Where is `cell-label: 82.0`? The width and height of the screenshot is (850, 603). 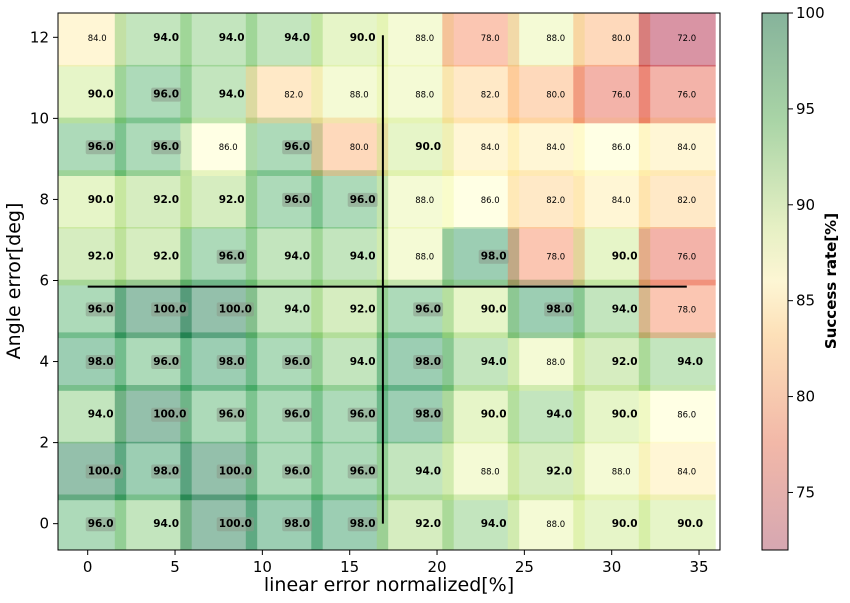
cell-label: 82.0 is located at coordinates (293, 96).